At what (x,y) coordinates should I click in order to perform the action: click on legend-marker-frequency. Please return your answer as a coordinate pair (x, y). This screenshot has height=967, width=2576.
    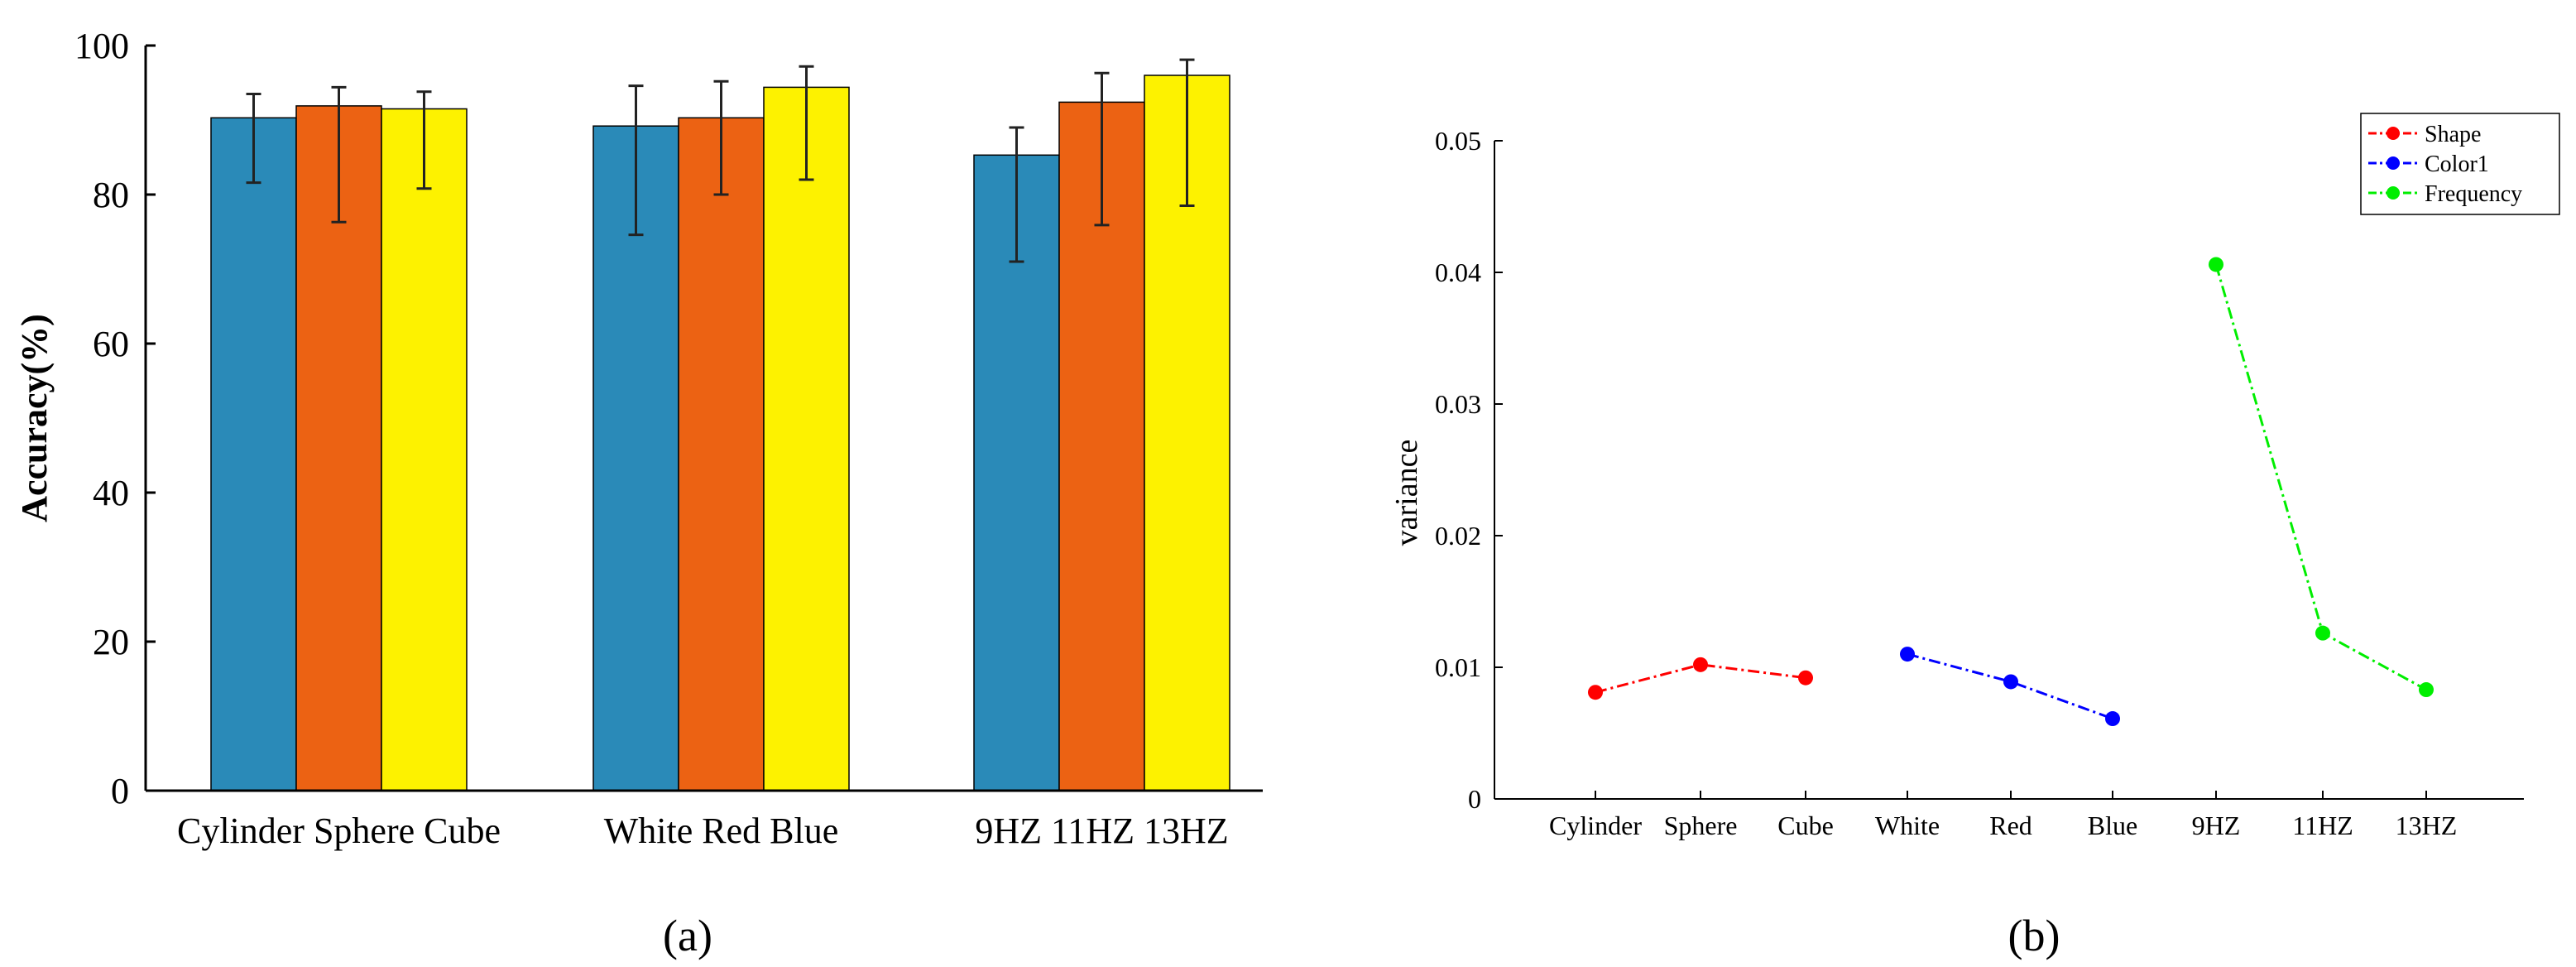
    Looking at the image, I should click on (2394, 193).